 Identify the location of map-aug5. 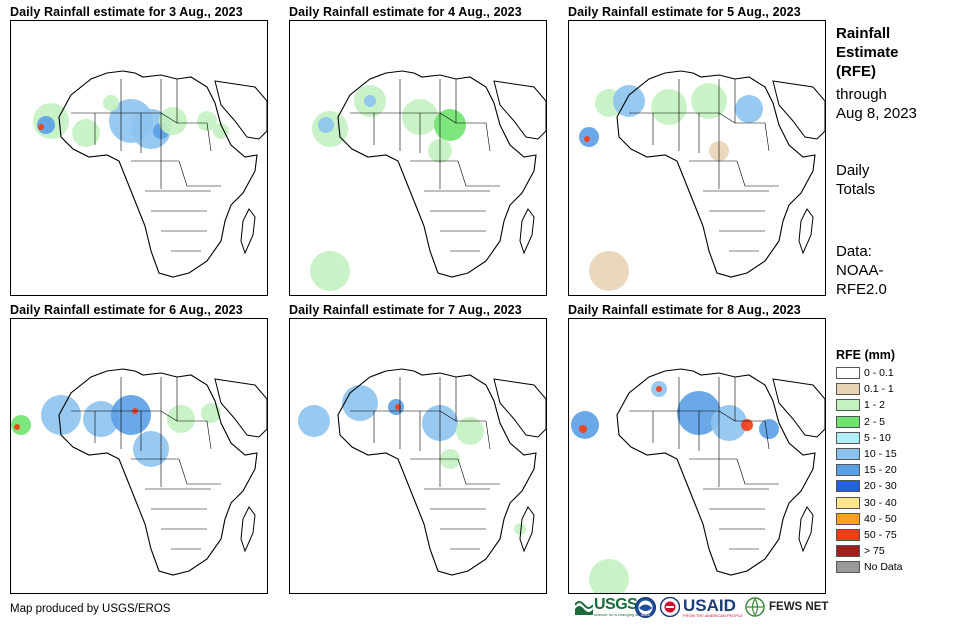
(697, 158).